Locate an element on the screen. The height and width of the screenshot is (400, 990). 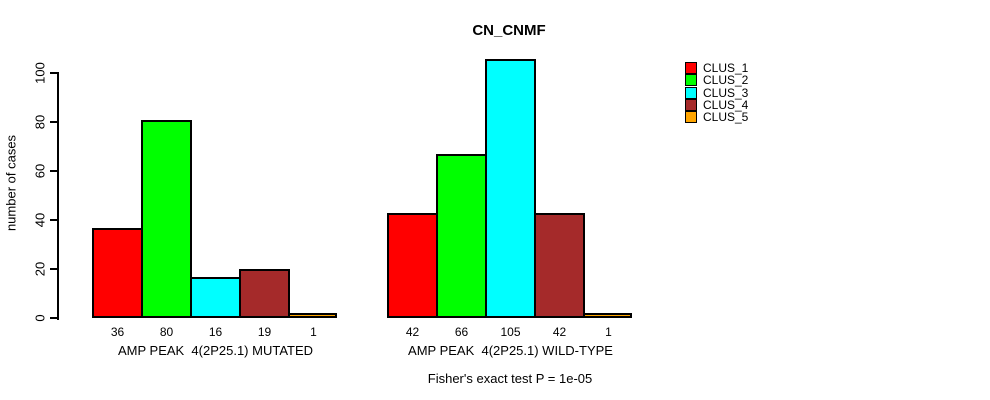
fisher-test-annotation: Fisher's exact test P = 1e-05 is located at coordinates (510, 378).